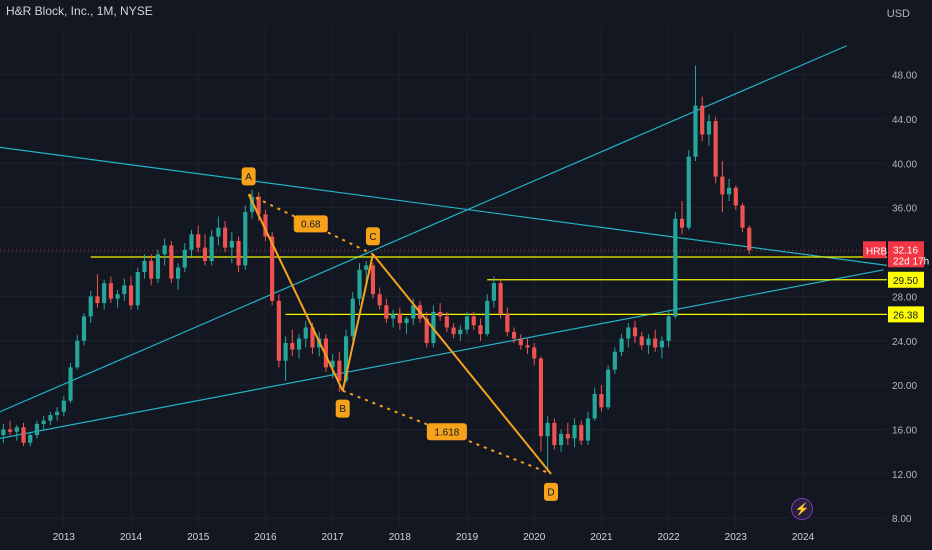 This screenshot has width=932, height=550. What do you see at coordinates (904, 120) in the screenshot?
I see `y-tick-label: 44.00` at bounding box center [904, 120].